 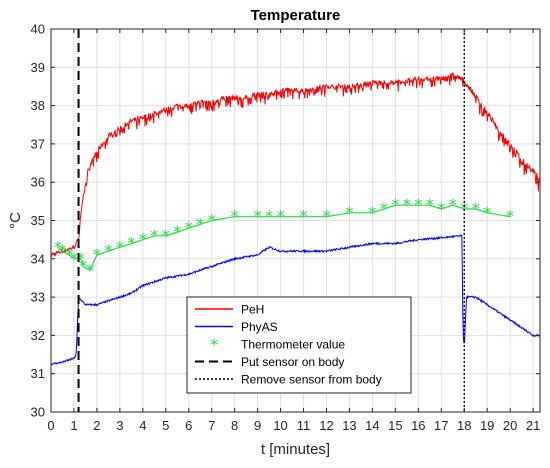 What do you see at coordinates (214, 344) in the screenshot?
I see `legend-marker: *` at bounding box center [214, 344].